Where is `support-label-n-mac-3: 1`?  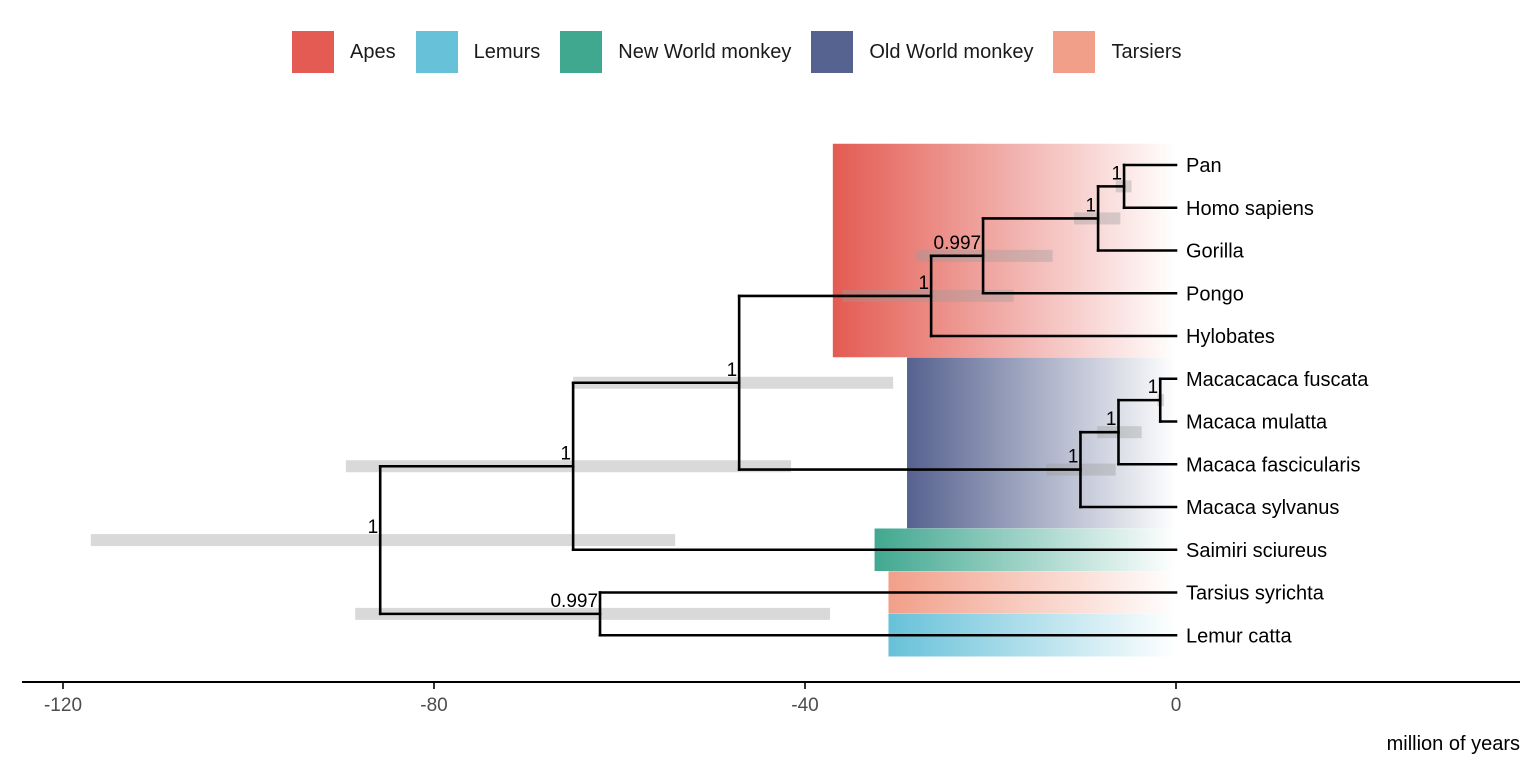 support-label-n-mac-3: 1 is located at coordinates (1111, 419).